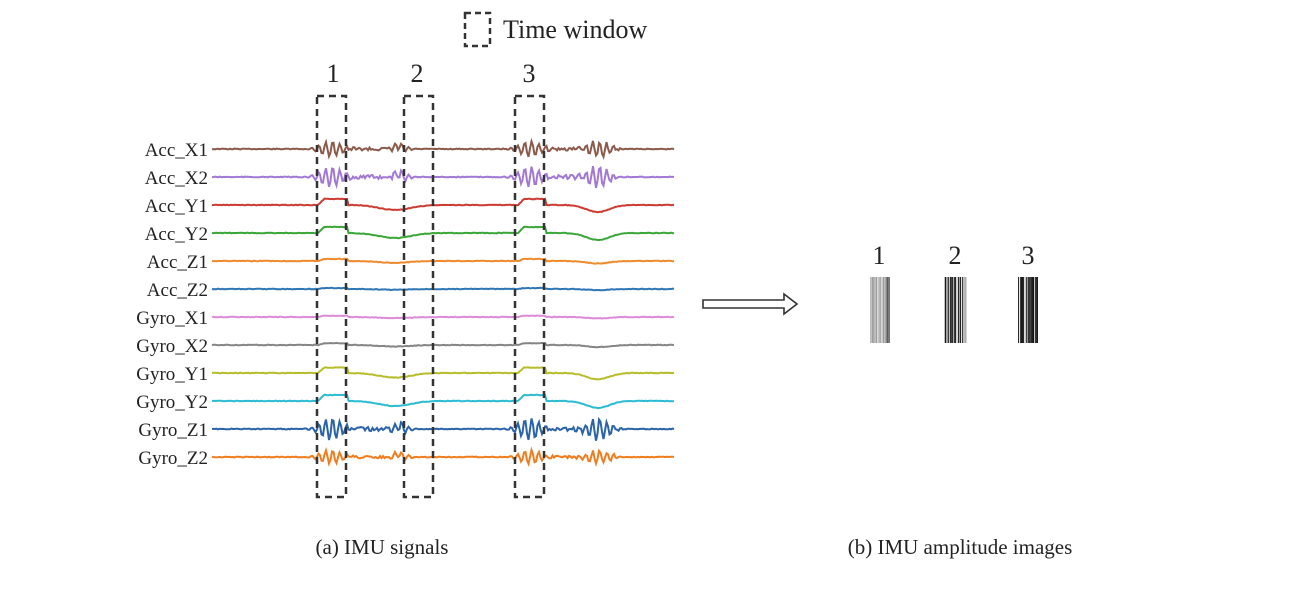  Describe the element at coordinates (443, 289) in the screenshot. I see `signal-trace-acc-z2` at that location.